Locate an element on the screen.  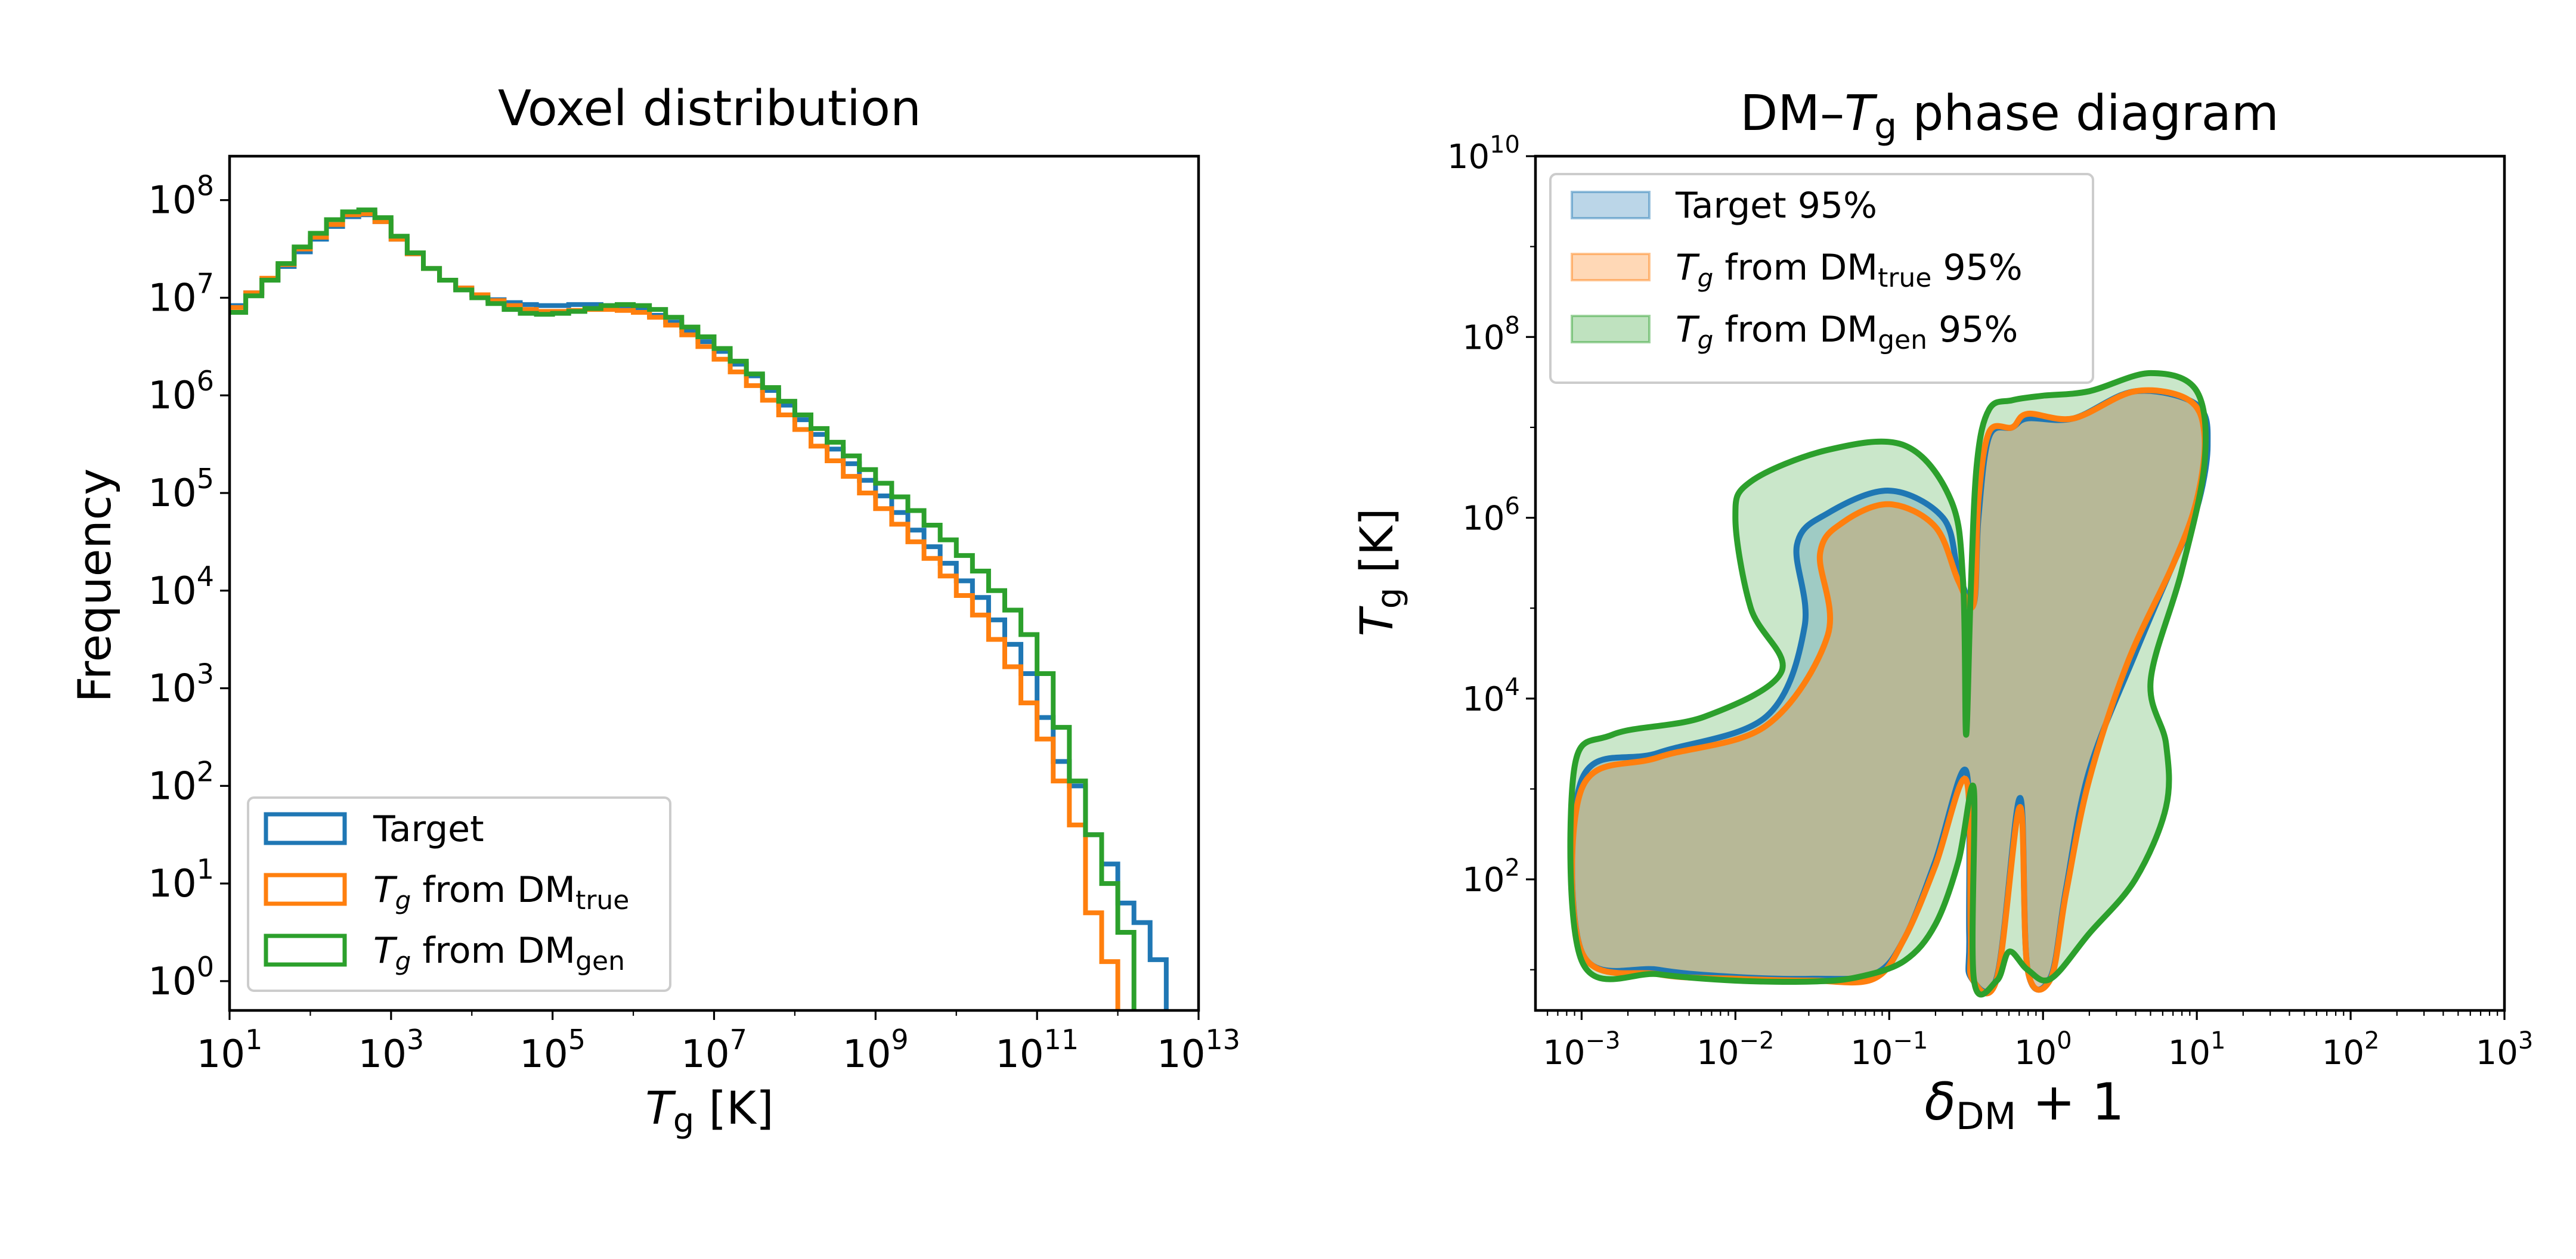
contour-fill-dm_true is located at coordinates (1889, 692).